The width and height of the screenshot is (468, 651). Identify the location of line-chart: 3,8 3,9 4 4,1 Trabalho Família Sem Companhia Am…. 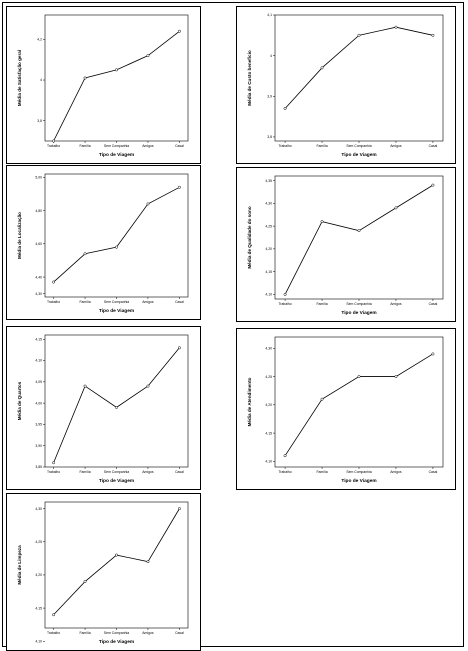
(345, 85).